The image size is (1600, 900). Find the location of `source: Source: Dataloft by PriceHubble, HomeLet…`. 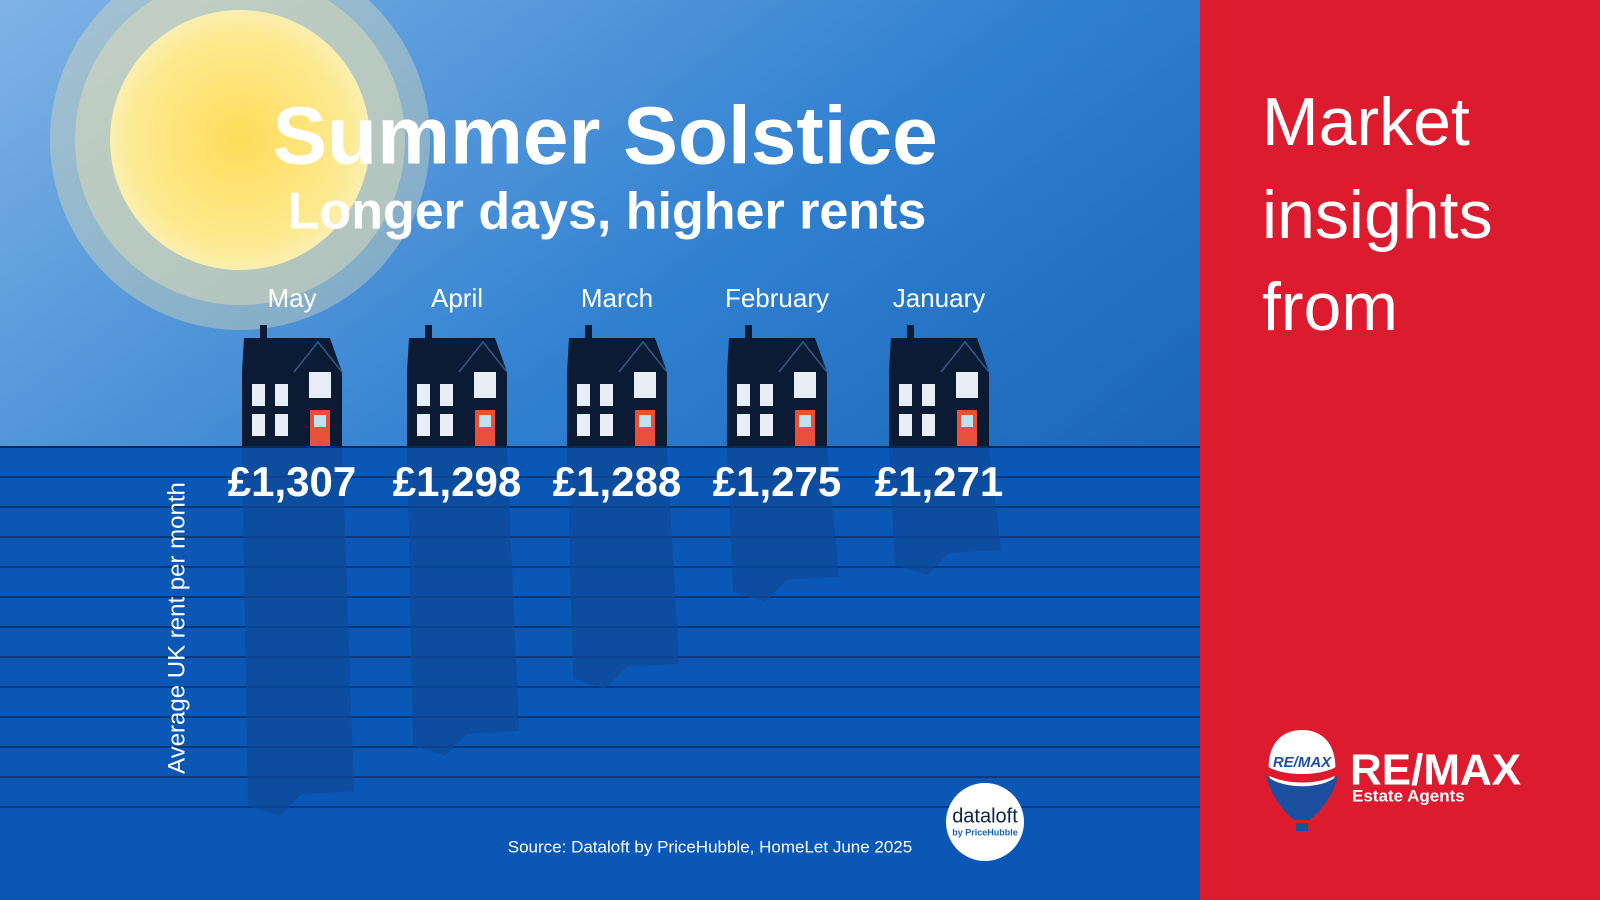

source: Source: Dataloft by PriceHubble, HomeLet… is located at coordinates (710, 846).